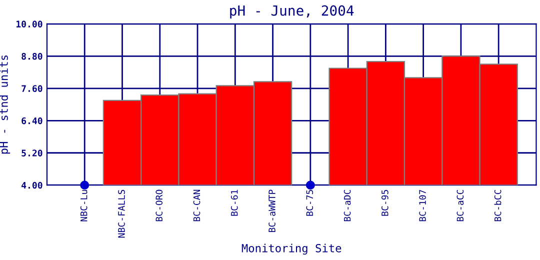  What do you see at coordinates (32, 88) in the screenshot?
I see `y-tick-label: 7.60` at bounding box center [32, 88].